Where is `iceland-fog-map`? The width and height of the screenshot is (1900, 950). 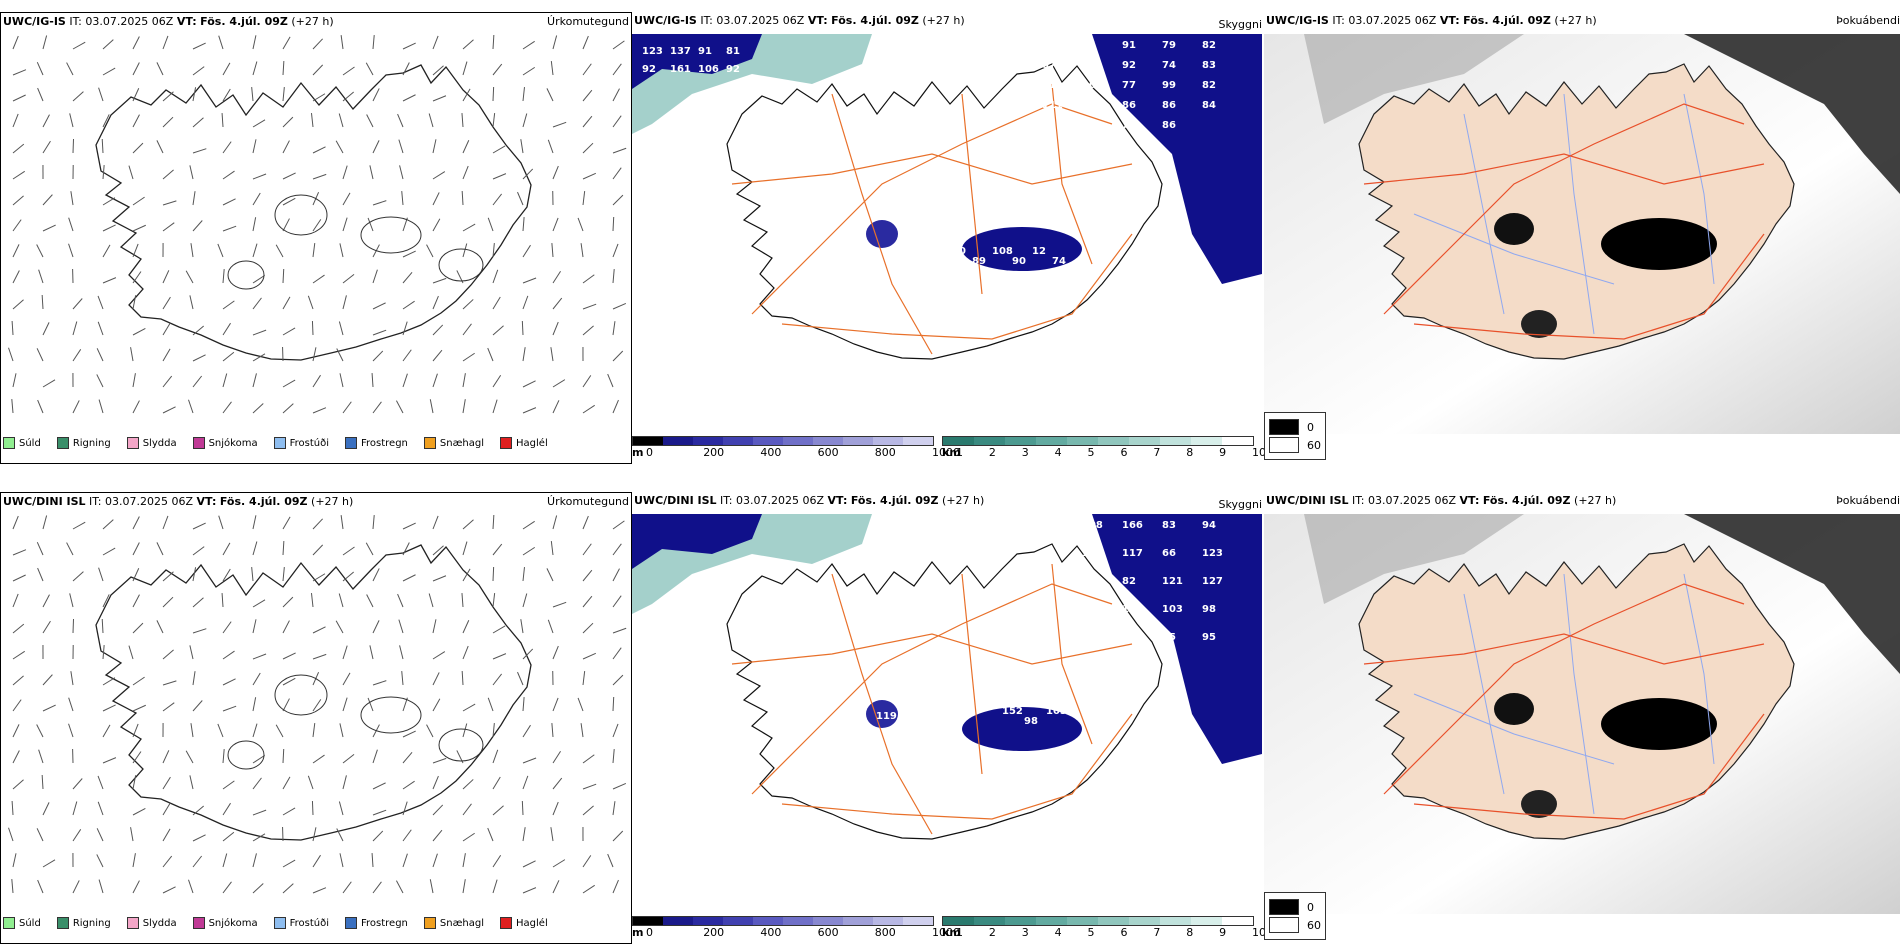 iceland-fog-map is located at coordinates (1582, 714).